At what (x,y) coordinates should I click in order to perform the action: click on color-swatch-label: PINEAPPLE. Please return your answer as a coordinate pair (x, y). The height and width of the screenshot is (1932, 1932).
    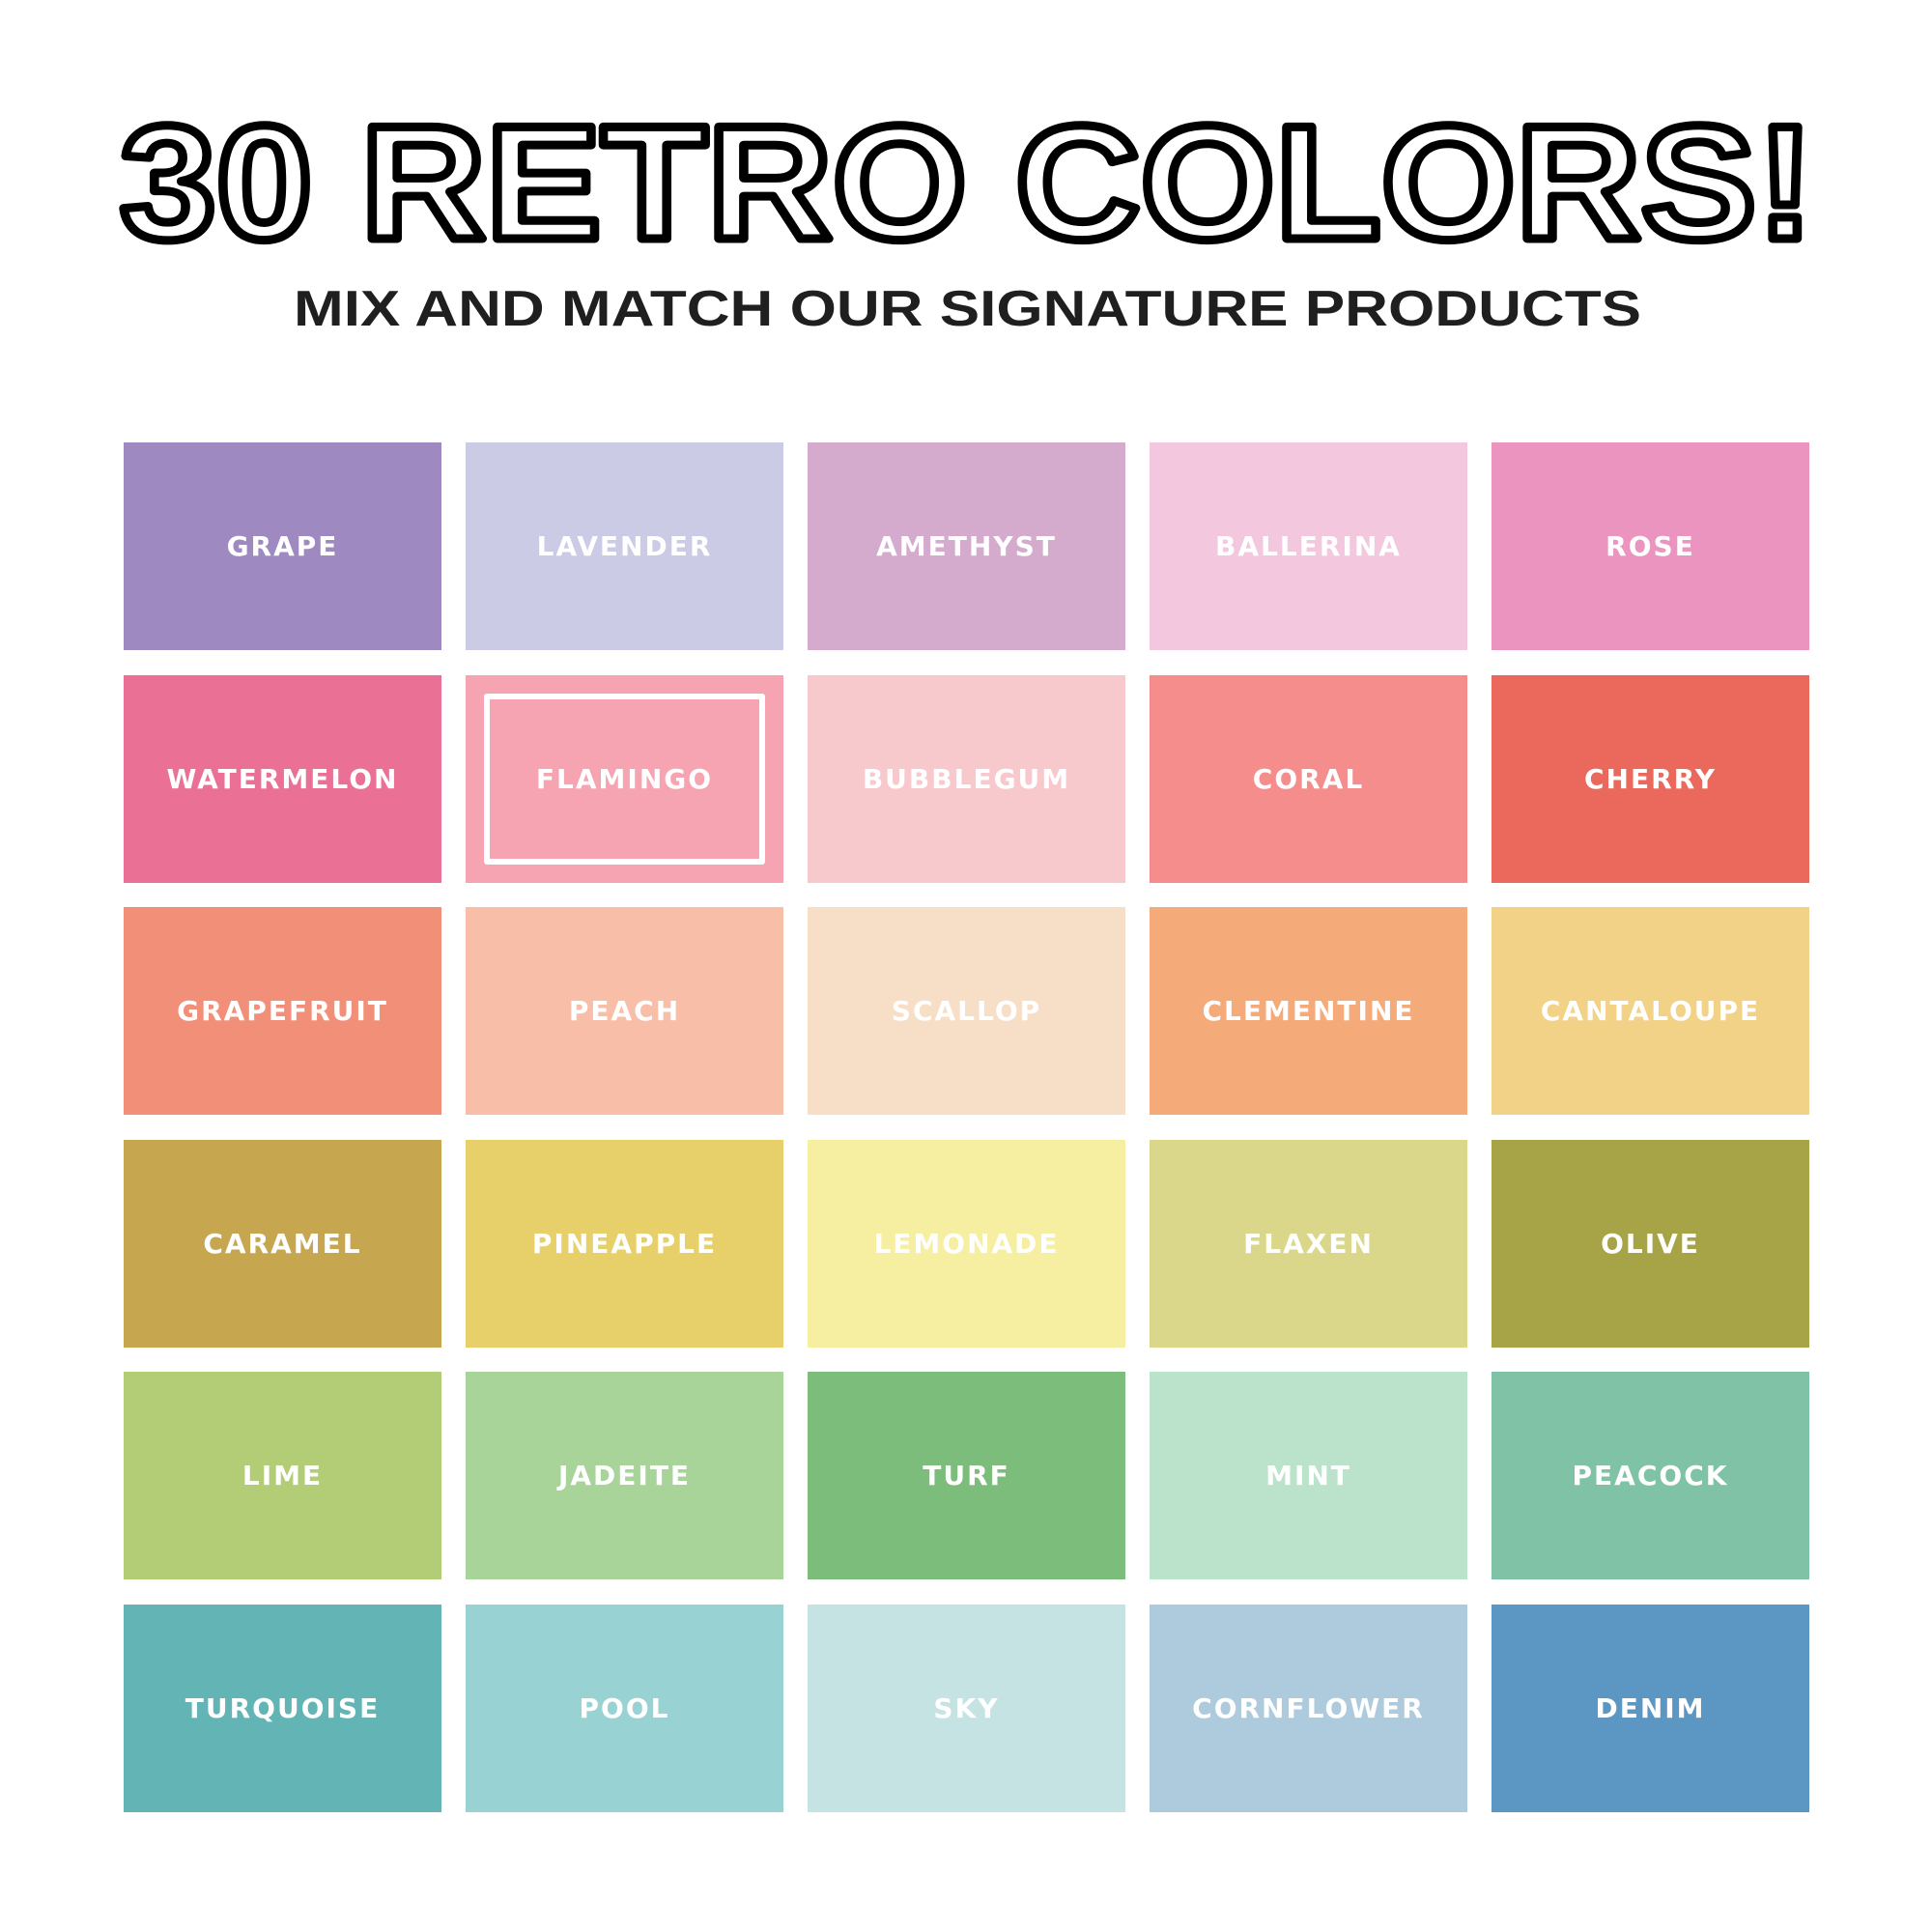
    Looking at the image, I should click on (624, 1243).